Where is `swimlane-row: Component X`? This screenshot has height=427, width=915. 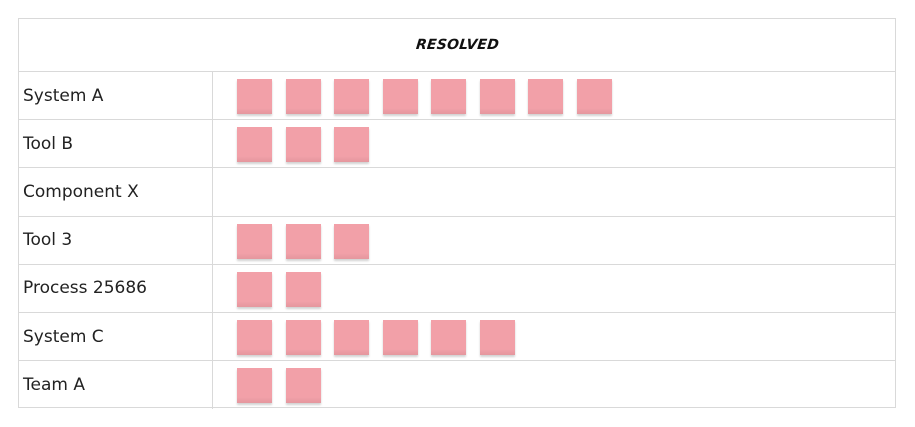 swimlane-row: Component X is located at coordinates (457, 192).